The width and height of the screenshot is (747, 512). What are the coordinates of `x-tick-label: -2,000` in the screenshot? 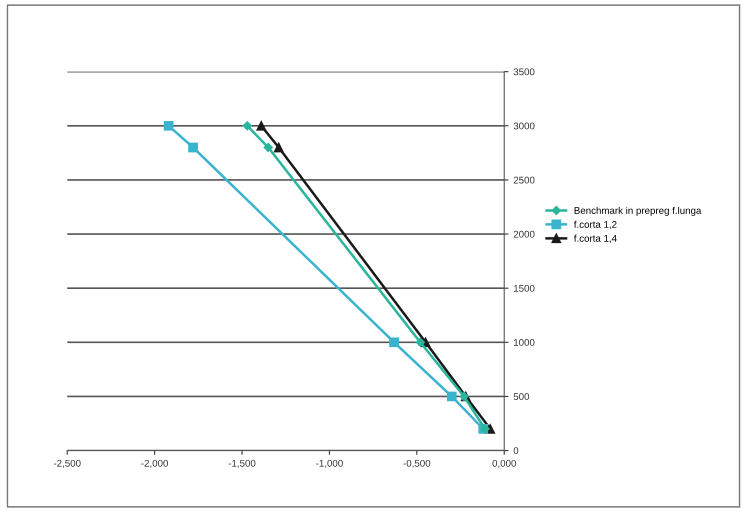 It's located at (154, 464).